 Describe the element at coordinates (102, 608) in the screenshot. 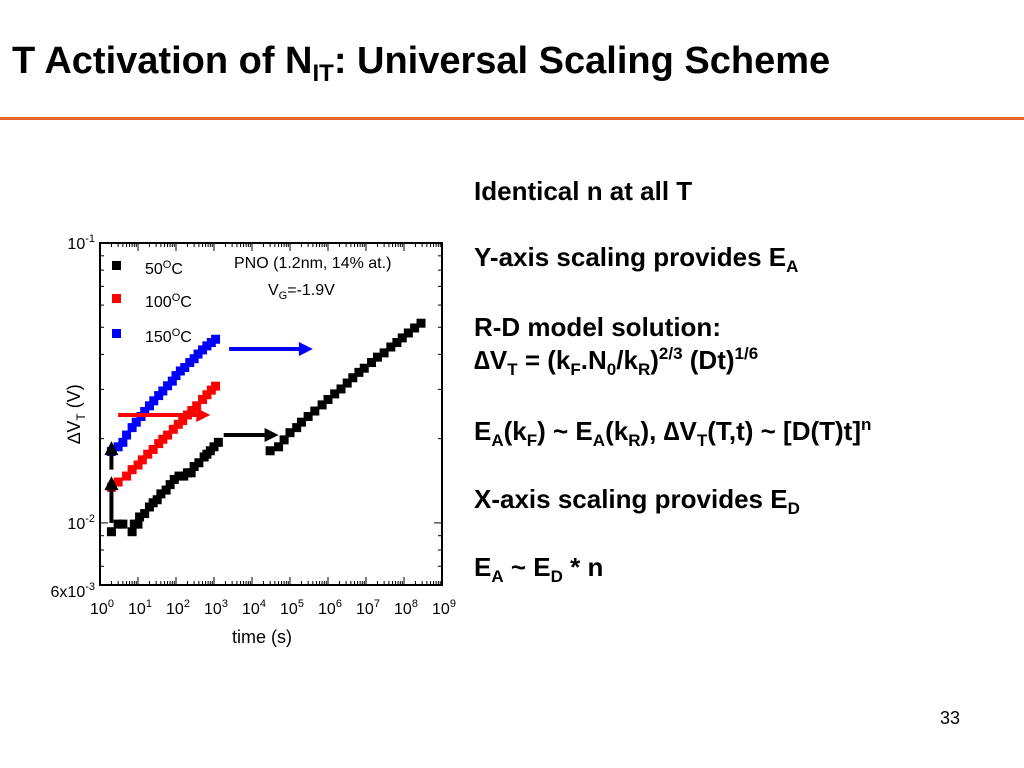

I see `x-tick-label: 10⁰` at that location.